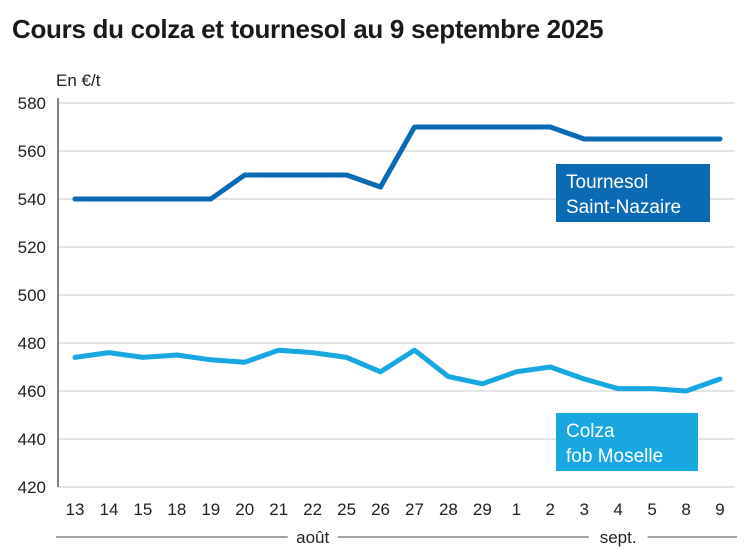 The width and height of the screenshot is (747, 558). Describe the element at coordinates (312, 509) in the screenshot. I see `x-tick-label: 22` at that location.